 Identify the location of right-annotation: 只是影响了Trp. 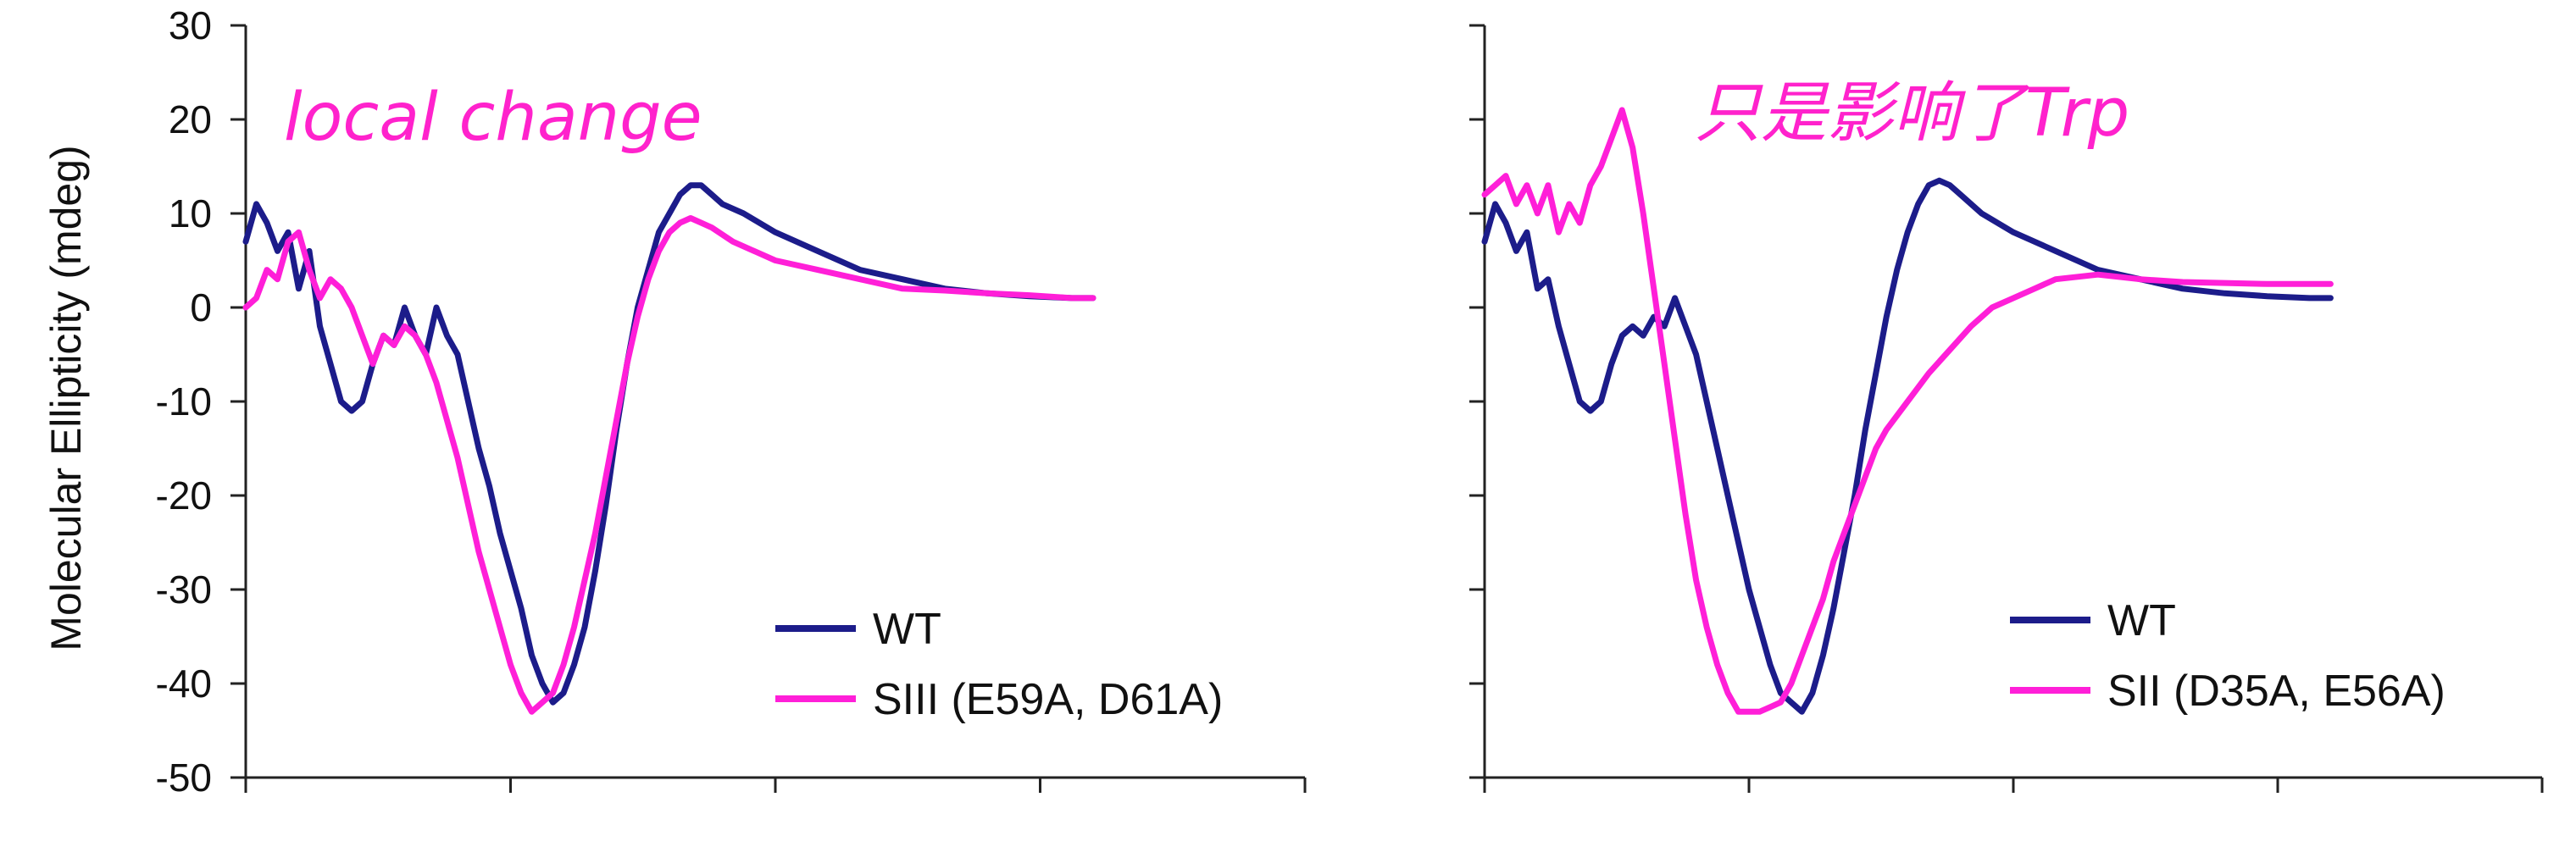
(1912, 113).